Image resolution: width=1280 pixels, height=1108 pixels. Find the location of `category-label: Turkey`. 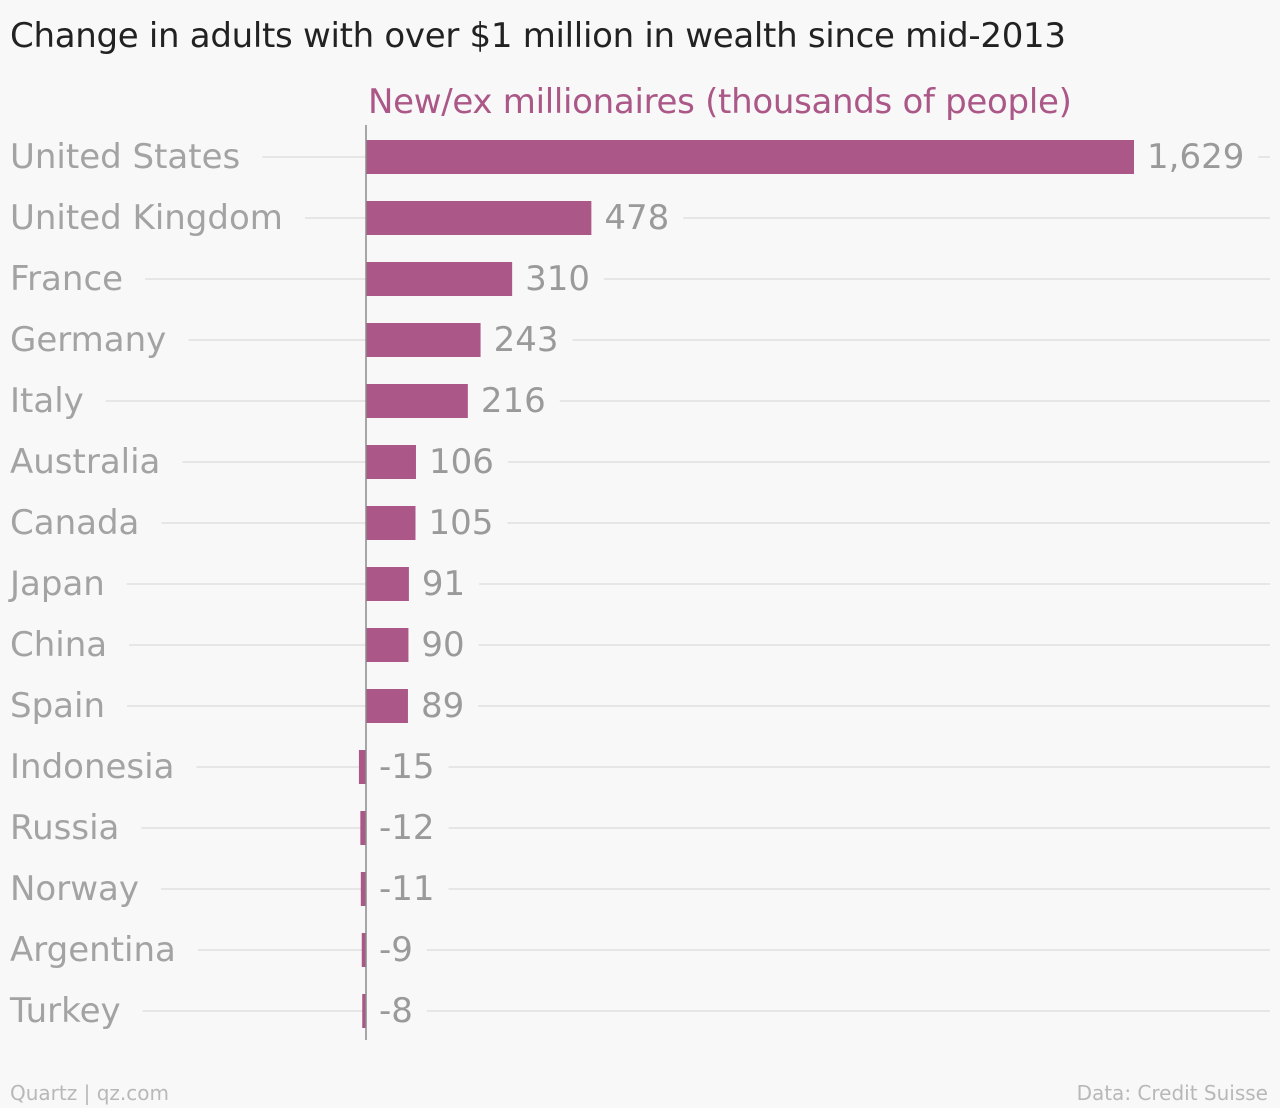

category-label: Turkey is located at coordinates (65, 1011).